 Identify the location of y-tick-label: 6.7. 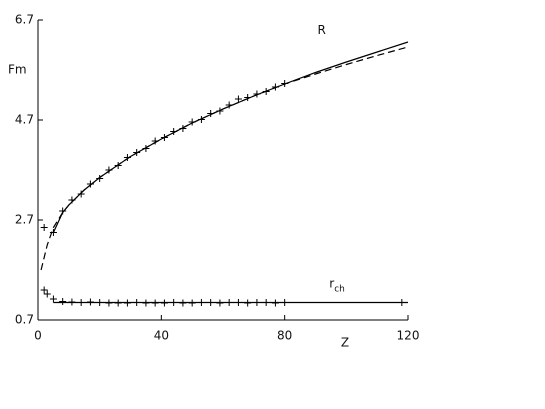
(24, 20).